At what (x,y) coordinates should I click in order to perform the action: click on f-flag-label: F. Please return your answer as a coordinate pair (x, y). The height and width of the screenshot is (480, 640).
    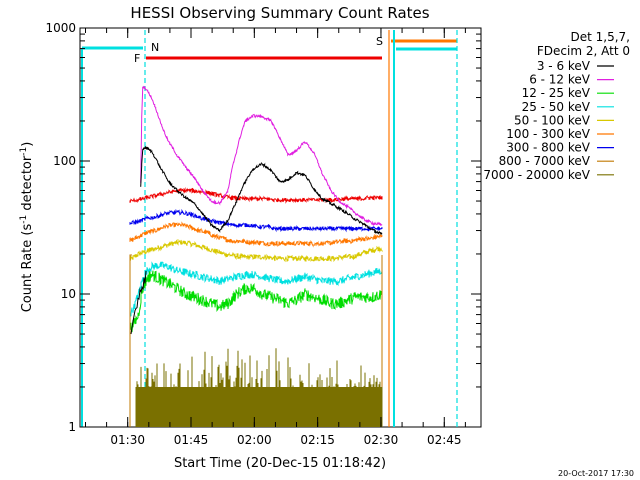
    Looking at the image, I should click on (137, 58).